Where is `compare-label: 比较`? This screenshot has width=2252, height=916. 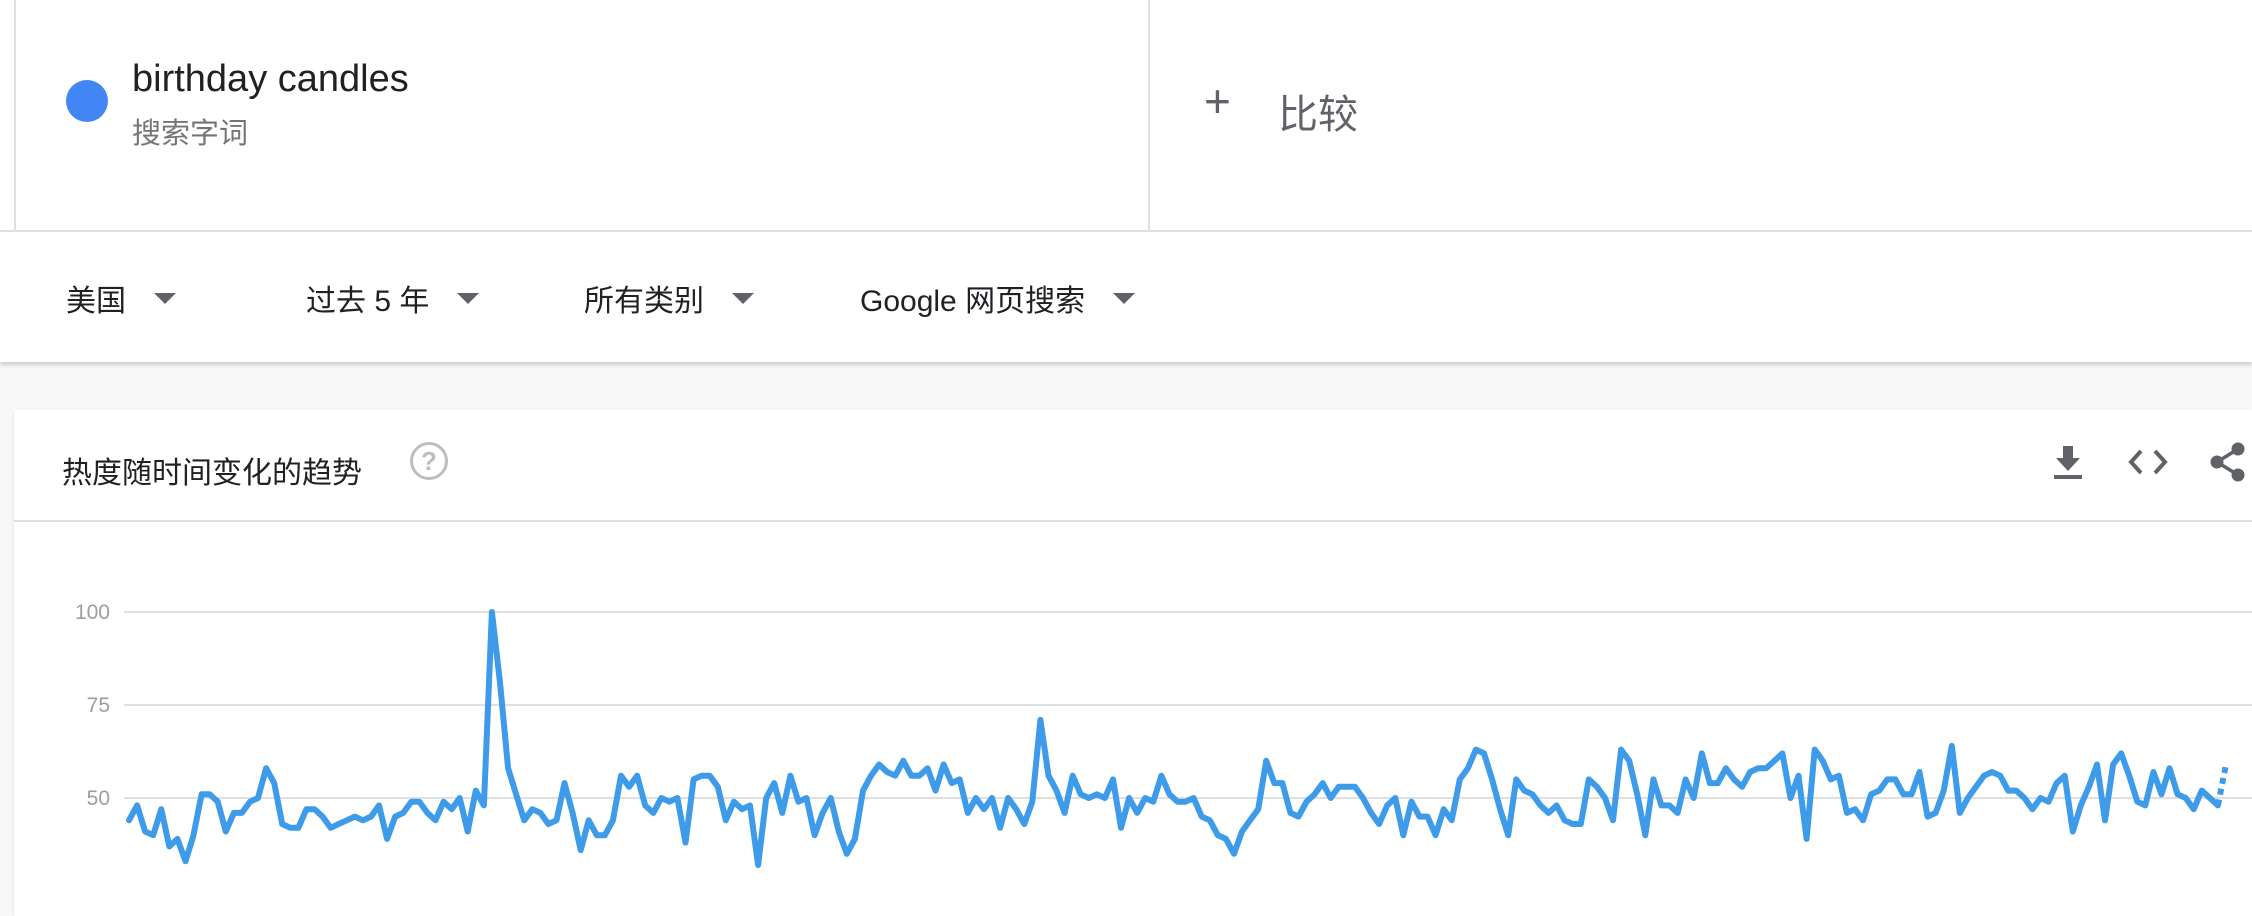
compare-label: 比较 is located at coordinates (1318, 115).